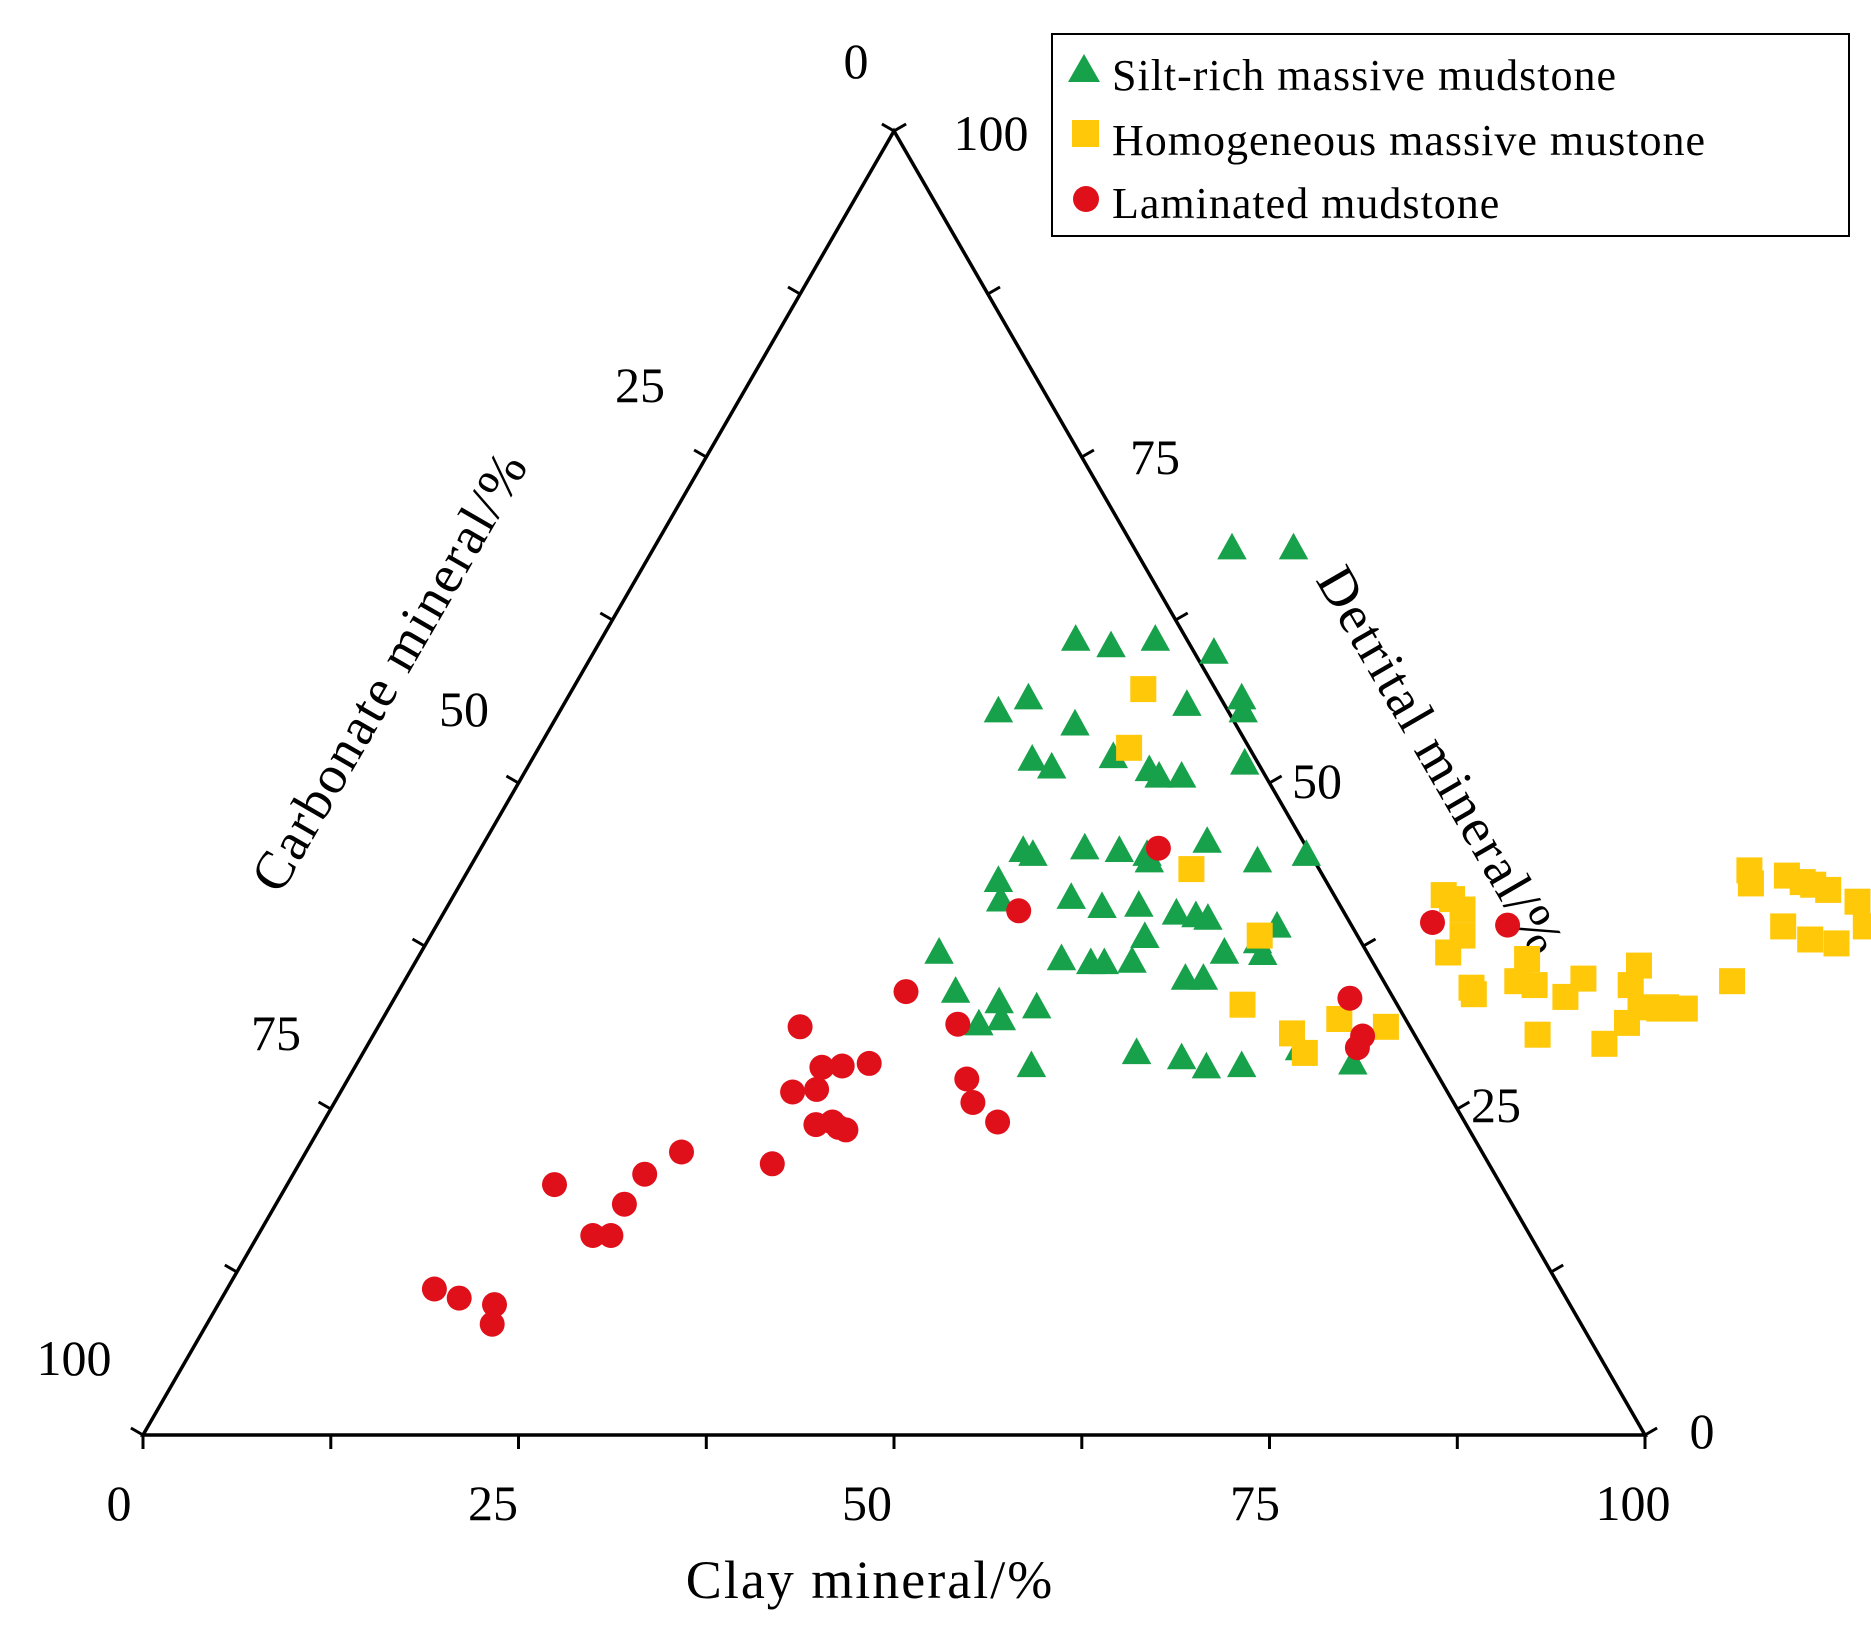 The height and width of the screenshot is (1630, 1871). I want to click on right-tick-label: 0, so click(1702, 1431).